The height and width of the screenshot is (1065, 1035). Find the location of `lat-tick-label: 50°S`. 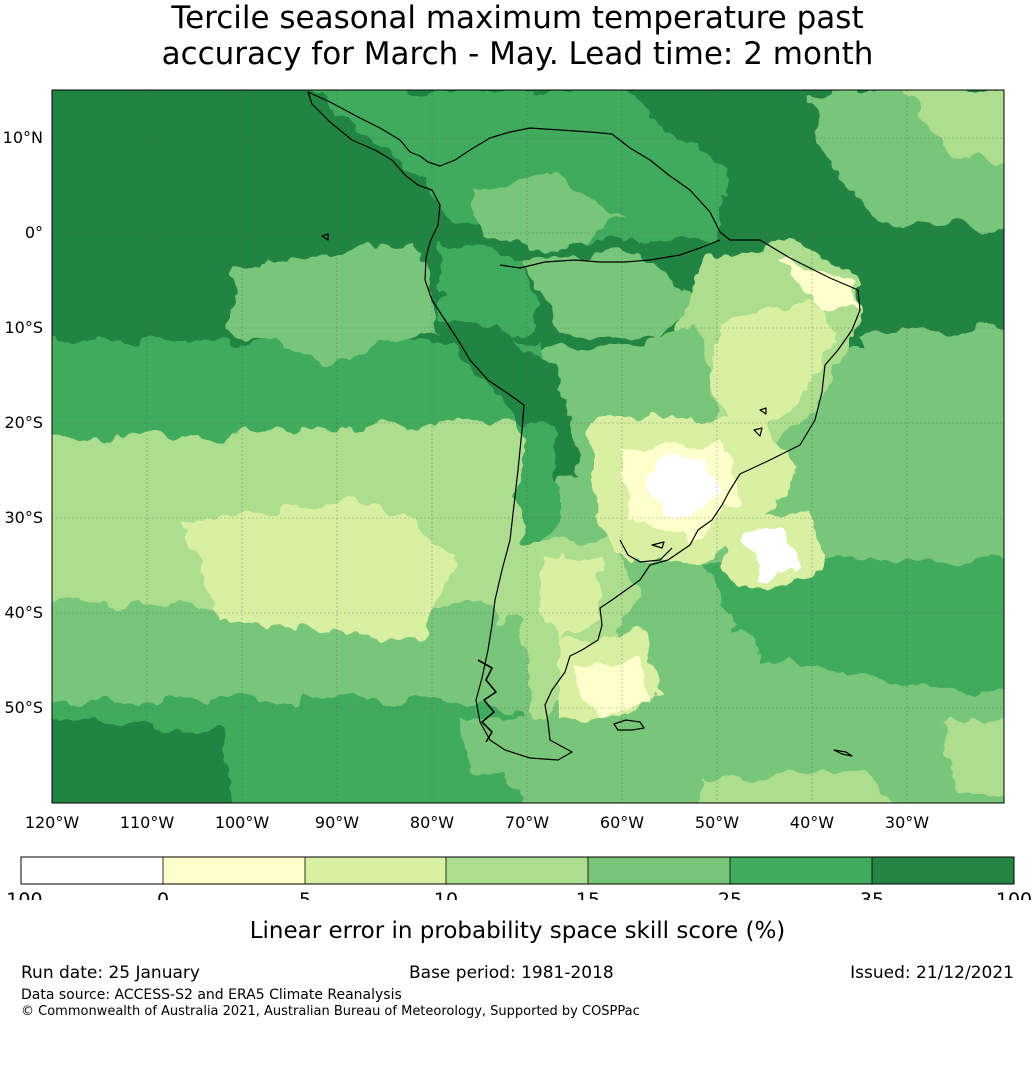

lat-tick-label: 50°S is located at coordinates (23, 707).